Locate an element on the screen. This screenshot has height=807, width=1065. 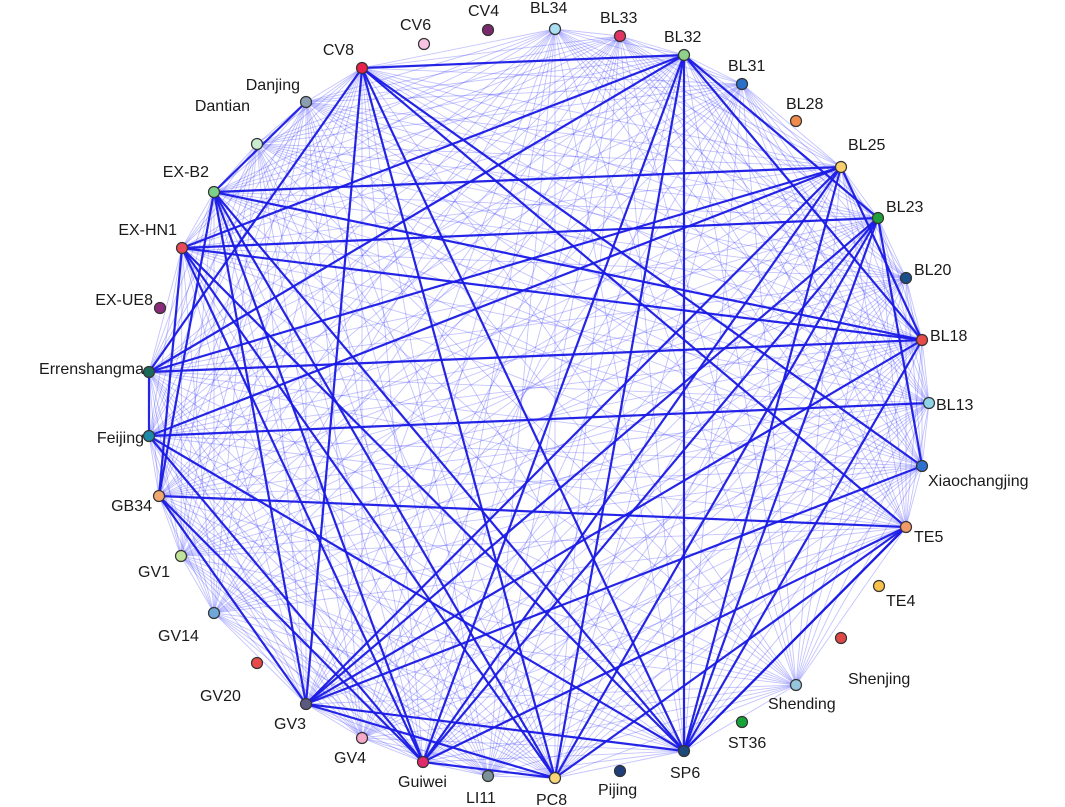
node-bl25 is located at coordinates (841, 167).